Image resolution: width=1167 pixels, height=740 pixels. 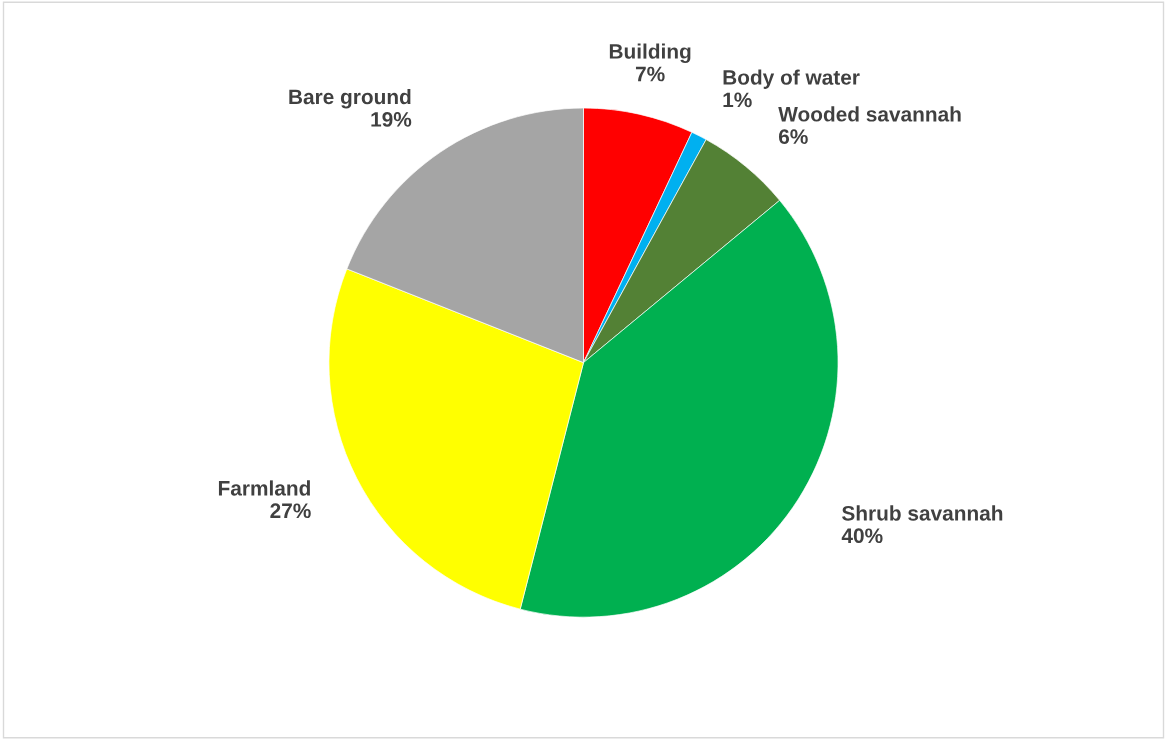 What do you see at coordinates (793, 137) in the screenshot?
I see `data-label: 6%` at bounding box center [793, 137].